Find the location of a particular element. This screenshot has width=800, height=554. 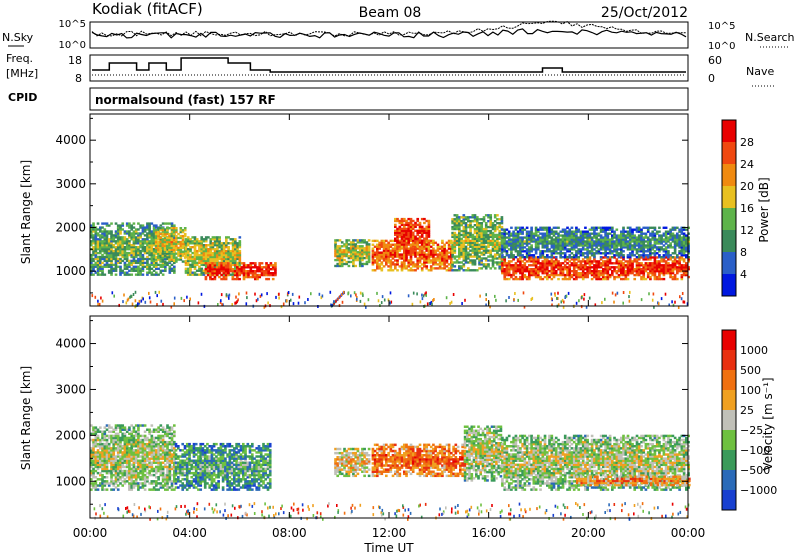

colorbar-tick-label: 20 is located at coordinates (747, 186).